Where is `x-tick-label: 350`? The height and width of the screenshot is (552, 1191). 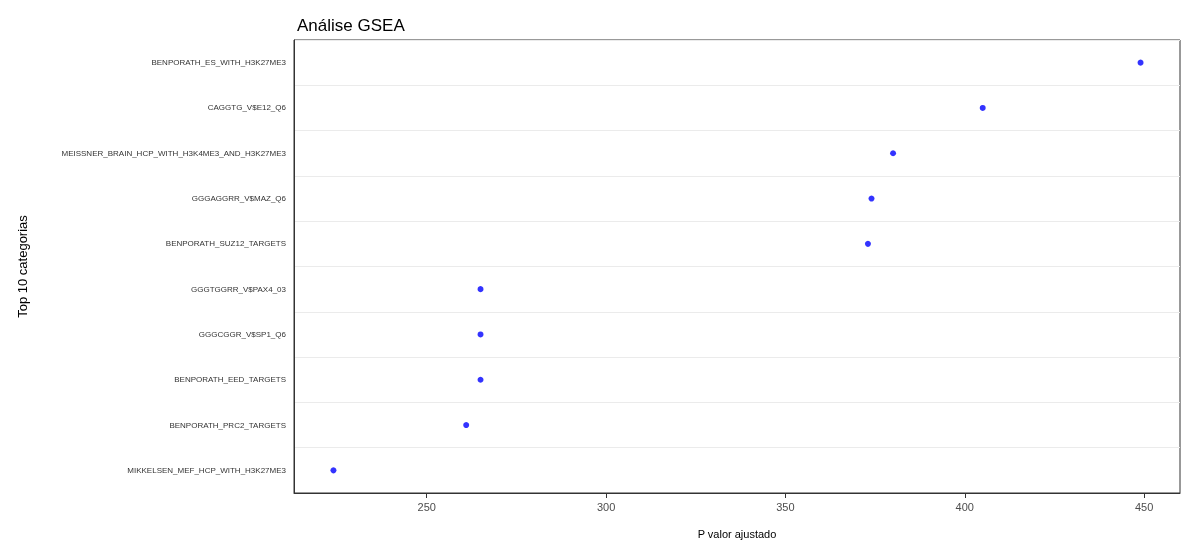 x-tick-label: 350 is located at coordinates (785, 506).